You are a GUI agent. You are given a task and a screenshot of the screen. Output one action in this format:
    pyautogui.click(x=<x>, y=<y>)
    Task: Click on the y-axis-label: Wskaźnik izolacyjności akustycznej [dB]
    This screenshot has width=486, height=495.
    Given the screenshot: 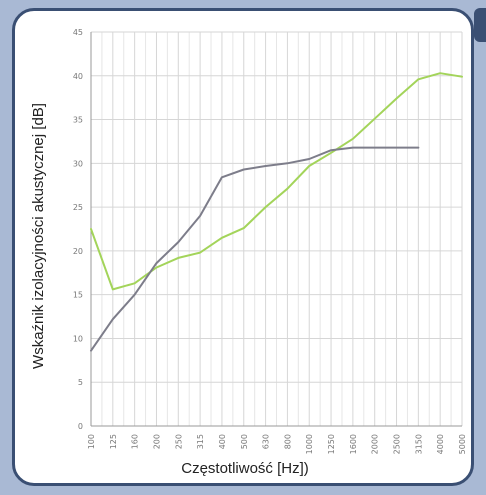 What is the action you would take?
    pyautogui.click(x=38, y=236)
    